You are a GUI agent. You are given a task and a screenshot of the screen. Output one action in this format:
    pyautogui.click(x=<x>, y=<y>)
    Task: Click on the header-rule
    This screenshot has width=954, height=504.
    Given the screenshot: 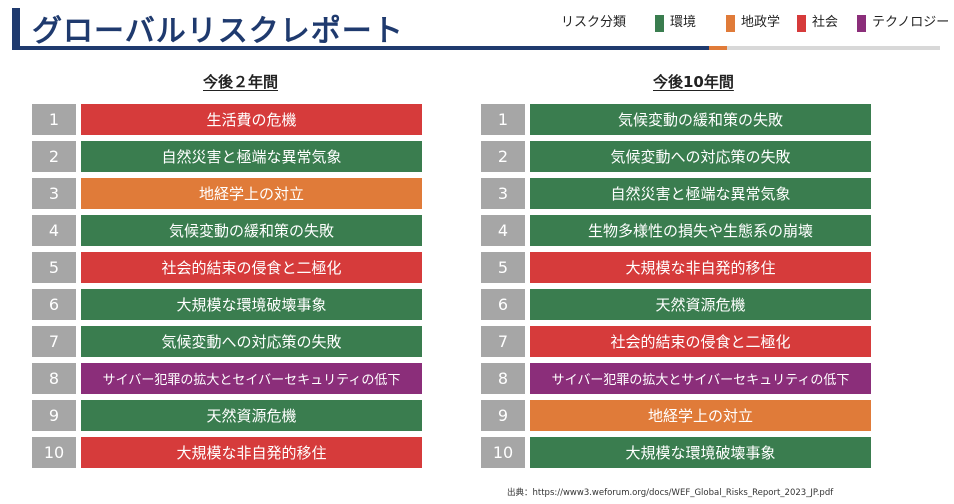 What is the action you would take?
    pyautogui.click(x=360, y=48)
    